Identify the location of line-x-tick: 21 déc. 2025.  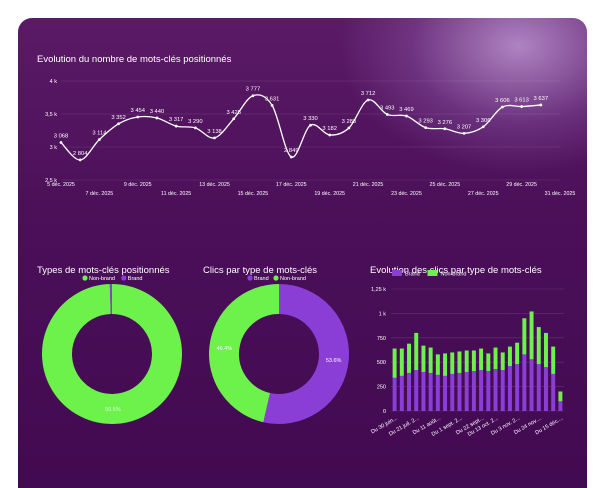
(368, 185).